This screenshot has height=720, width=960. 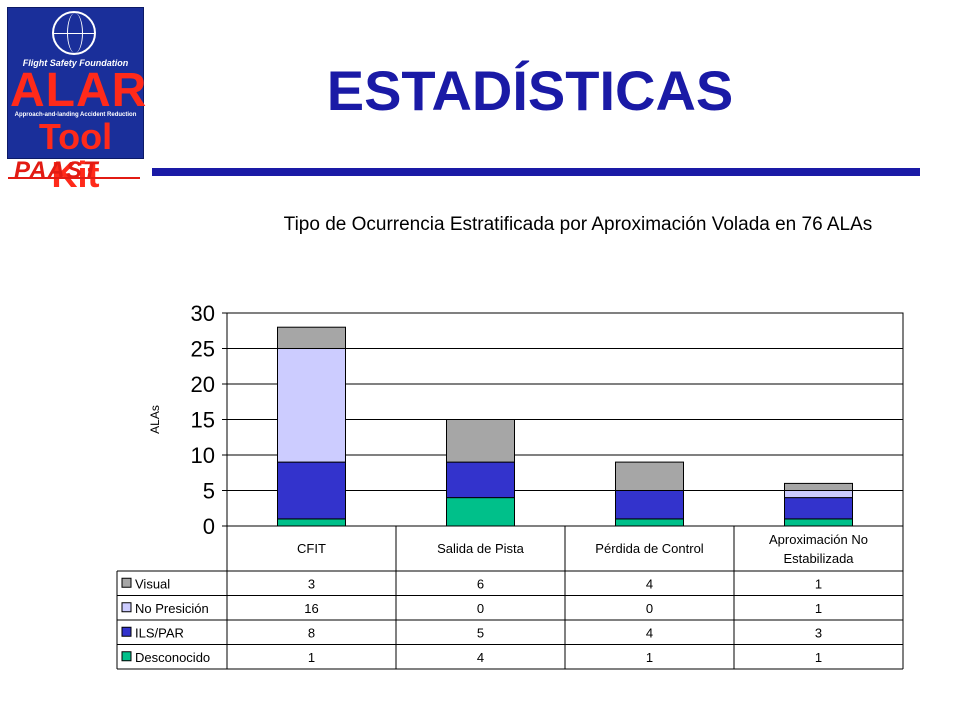 I want to click on y-tick-label: 10, so click(x=203, y=455).